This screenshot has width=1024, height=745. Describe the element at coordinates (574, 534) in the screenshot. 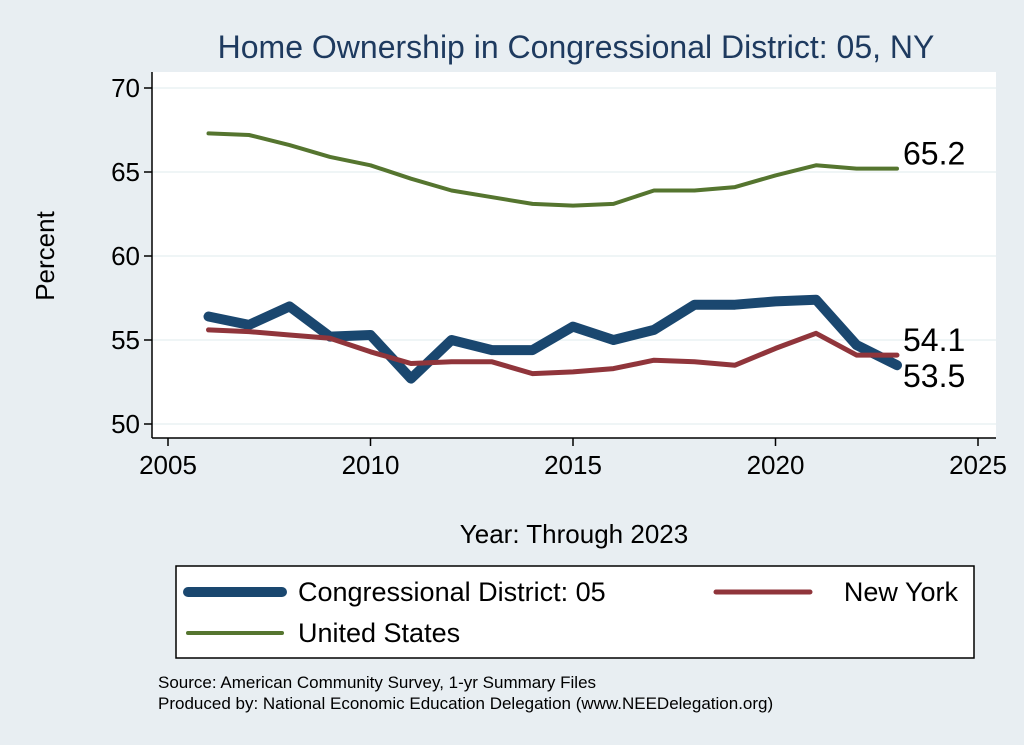

I see `x-axis-label: Year: Through 2023` at that location.